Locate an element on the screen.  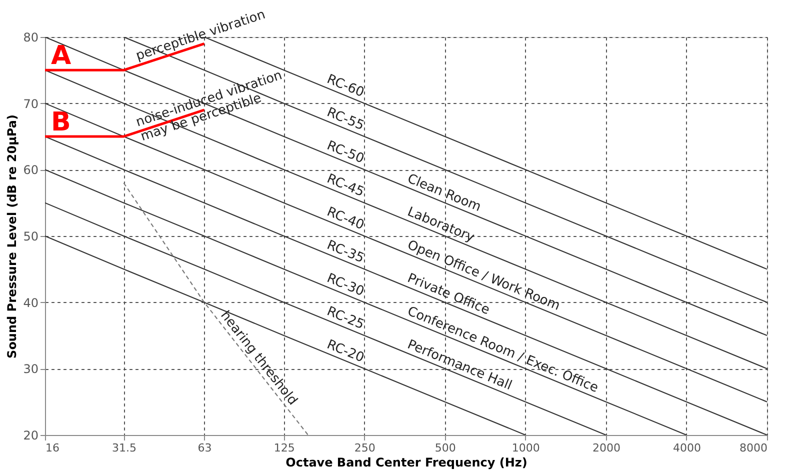
x-tick-label: 1000 is located at coordinates (526, 448).